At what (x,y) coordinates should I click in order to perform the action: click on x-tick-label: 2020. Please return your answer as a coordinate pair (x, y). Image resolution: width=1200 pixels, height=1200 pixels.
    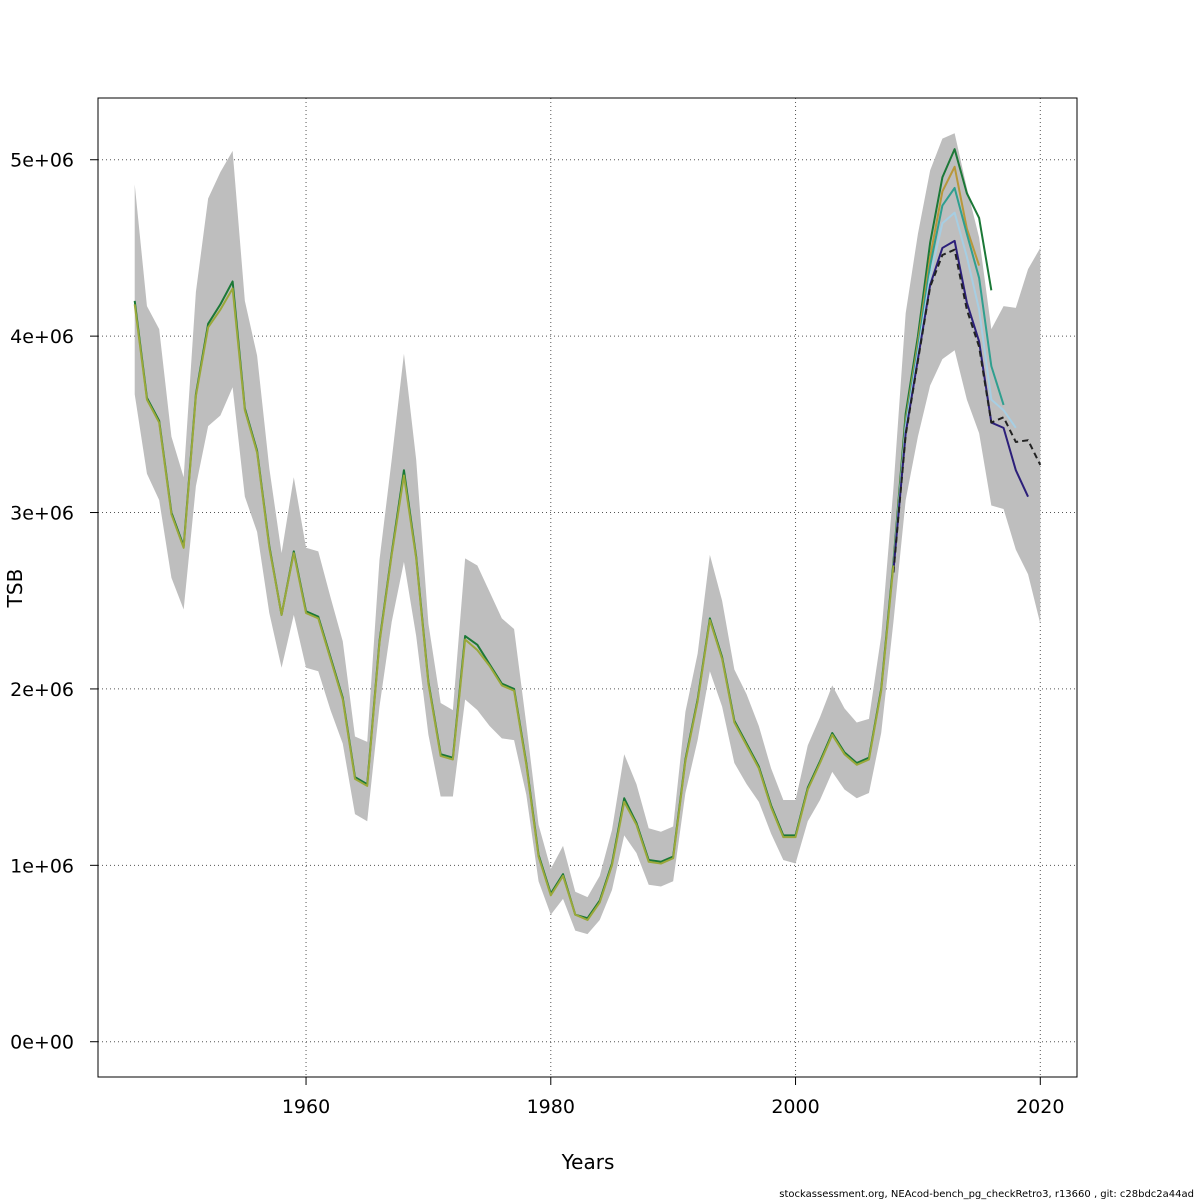
    Looking at the image, I should click on (1040, 1107).